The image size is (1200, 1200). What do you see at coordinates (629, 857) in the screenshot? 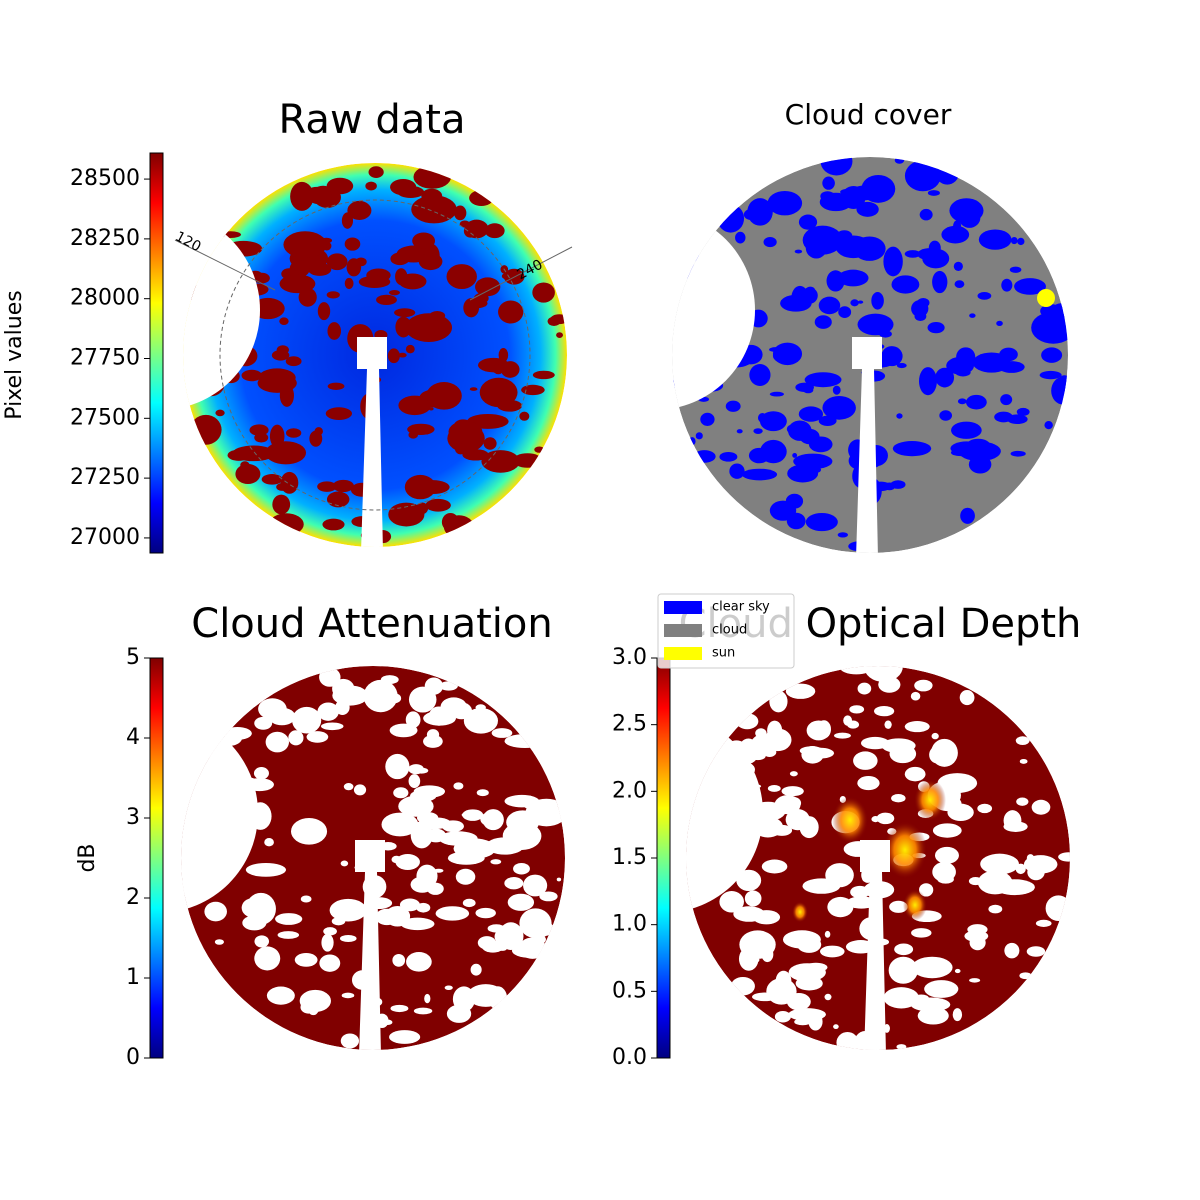
I see `tick-label: 1.5` at bounding box center [629, 857].